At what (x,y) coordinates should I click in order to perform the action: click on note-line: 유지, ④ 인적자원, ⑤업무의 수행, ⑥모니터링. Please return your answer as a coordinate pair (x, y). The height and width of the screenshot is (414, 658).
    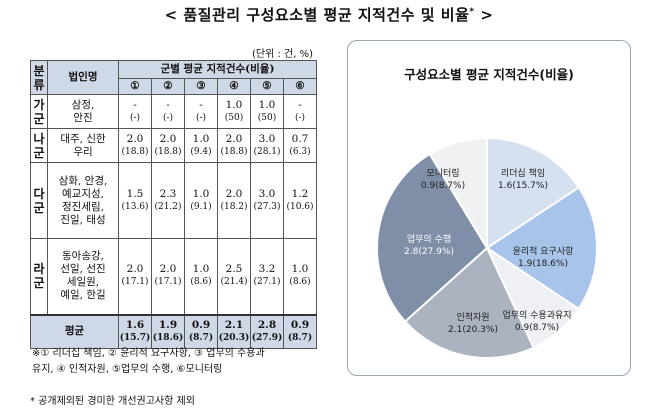
    Looking at the image, I should click on (127, 369).